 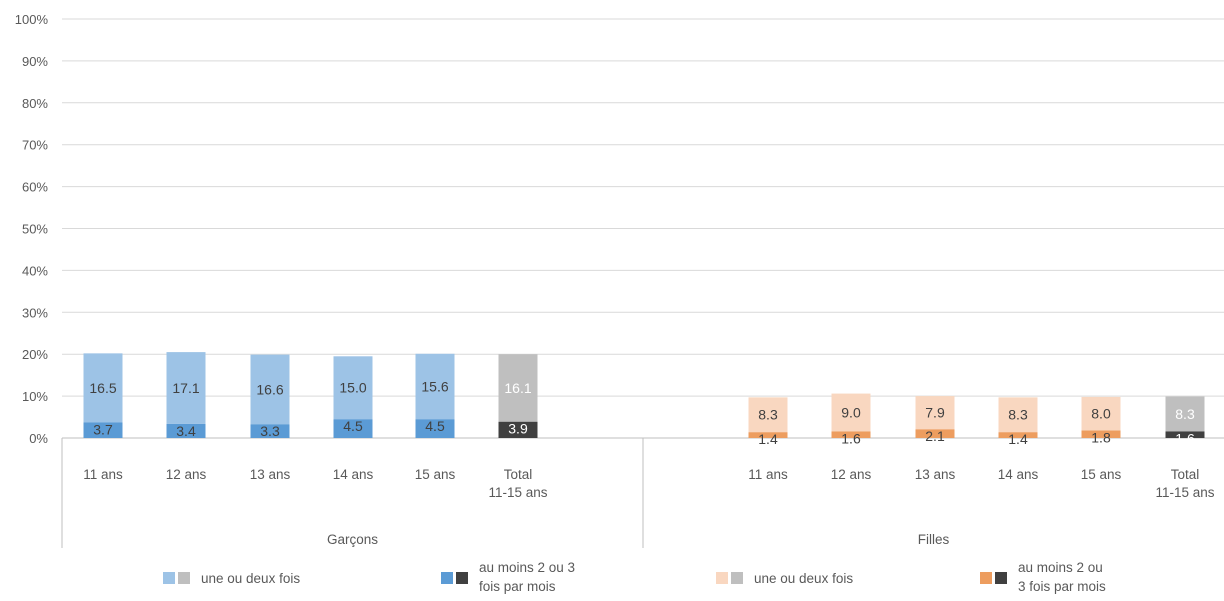 What do you see at coordinates (35, 103) in the screenshot?
I see `y-tick-label: 80%` at bounding box center [35, 103].